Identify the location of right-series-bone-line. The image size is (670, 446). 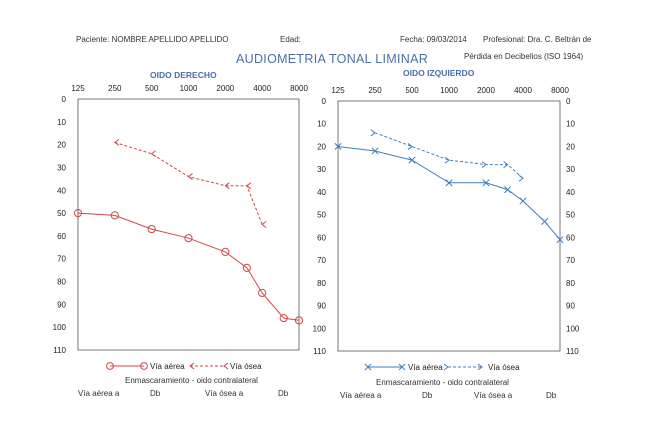
(188, 183).